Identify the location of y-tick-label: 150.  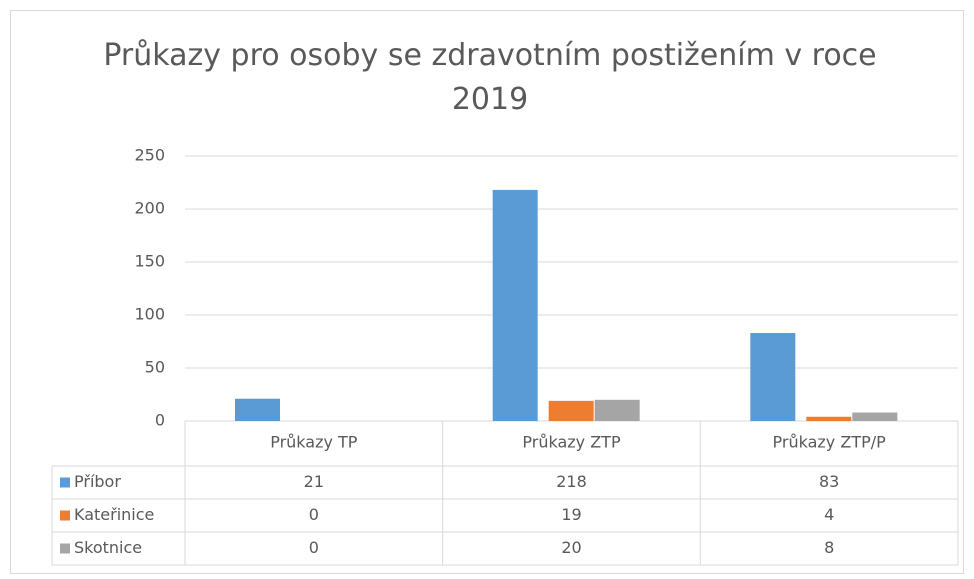
(149, 261).